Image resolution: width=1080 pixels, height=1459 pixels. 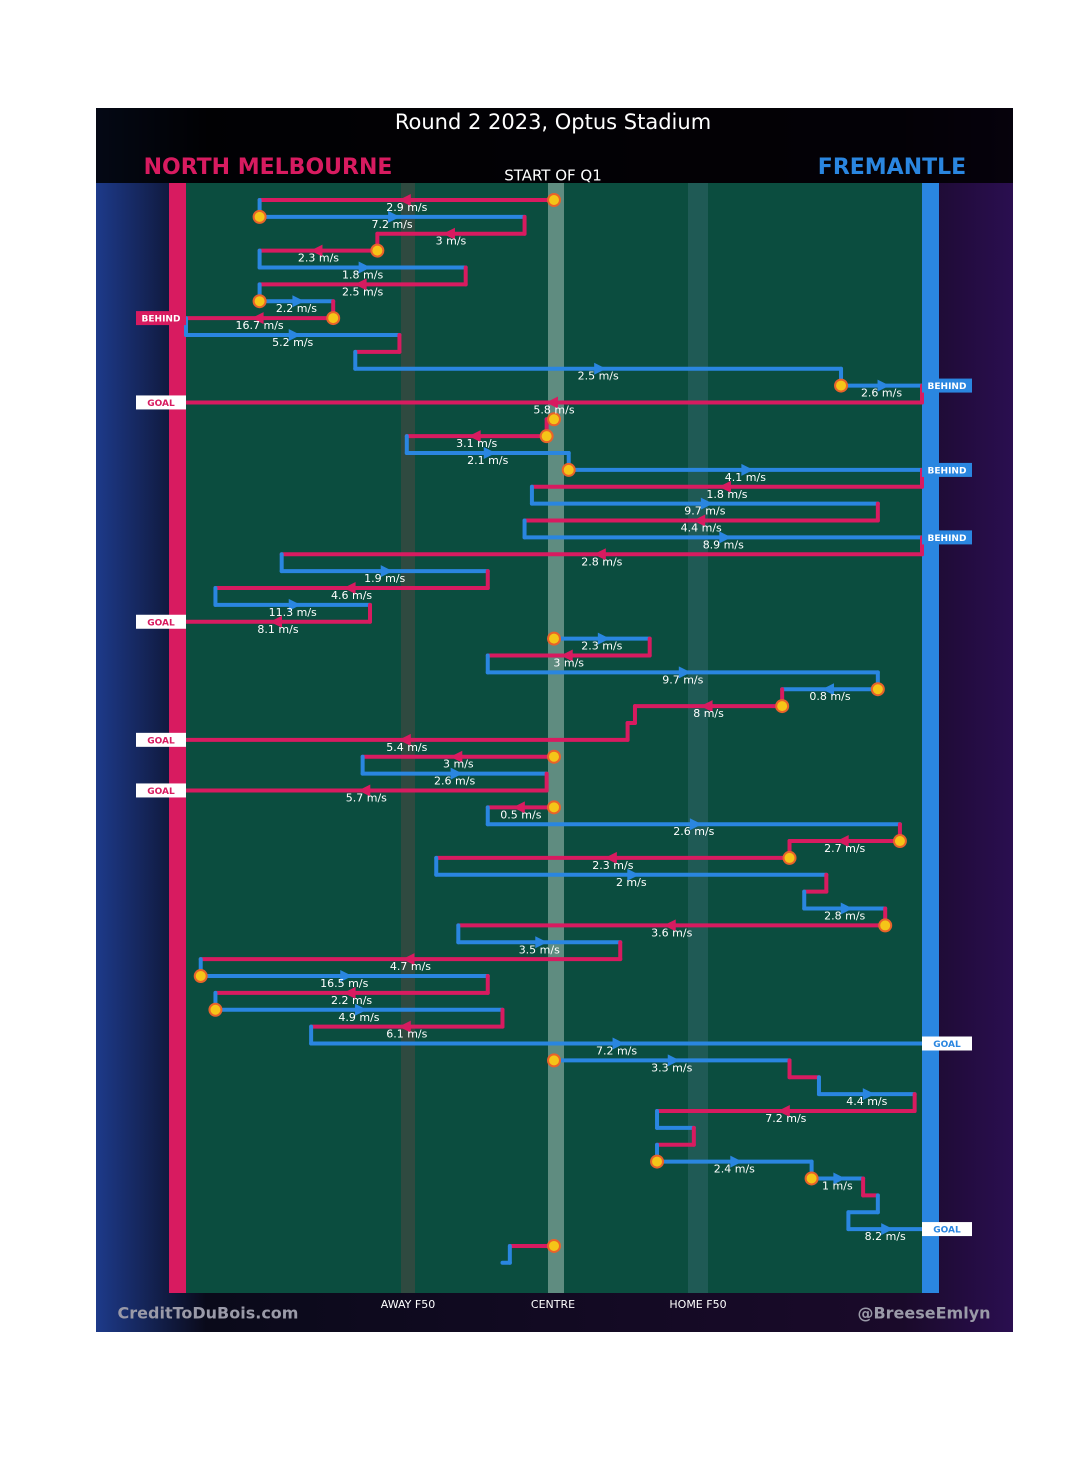 What do you see at coordinates (277, 629) in the screenshot?
I see `speed-label: 8.1 m/s` at bounding box center [277, 629].